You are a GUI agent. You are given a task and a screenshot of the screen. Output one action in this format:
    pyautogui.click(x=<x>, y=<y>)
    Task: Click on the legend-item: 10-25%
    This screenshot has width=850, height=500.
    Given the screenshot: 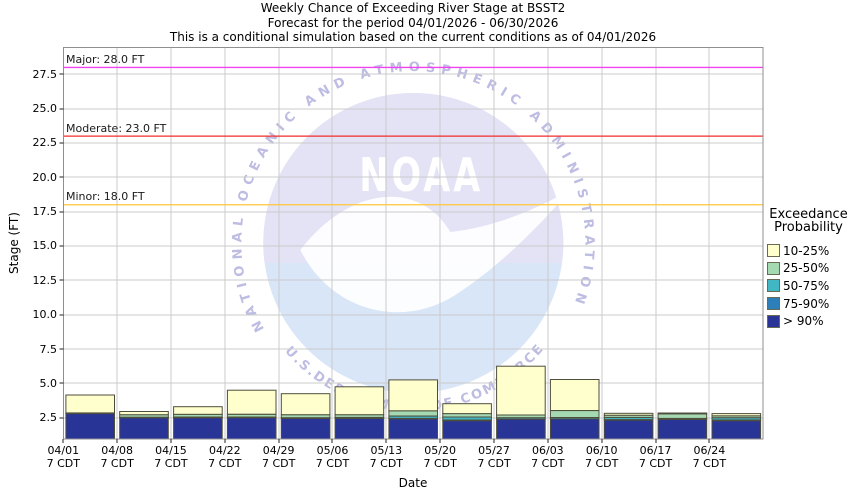 What is the action you would take?
    pyautogui.click(x=808, y=251)
    